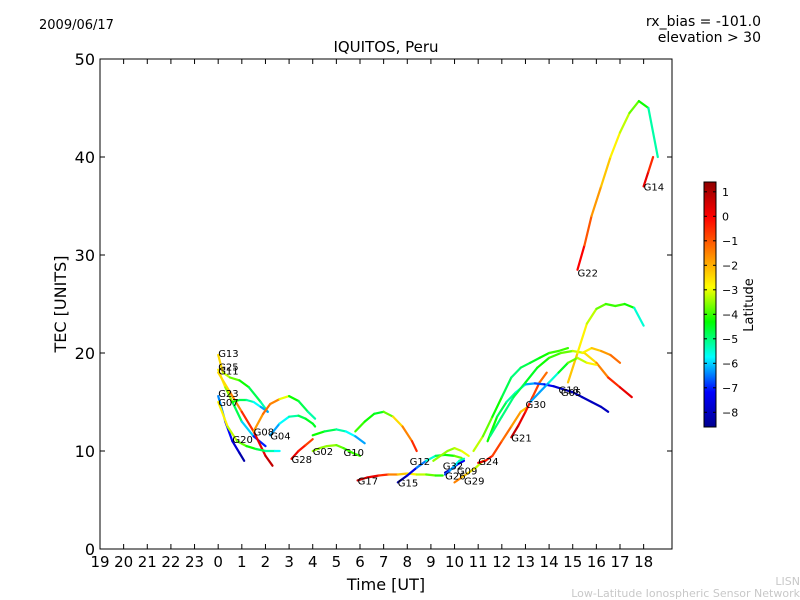  I want to click on x-tick-label: 13, so click(525, 562).